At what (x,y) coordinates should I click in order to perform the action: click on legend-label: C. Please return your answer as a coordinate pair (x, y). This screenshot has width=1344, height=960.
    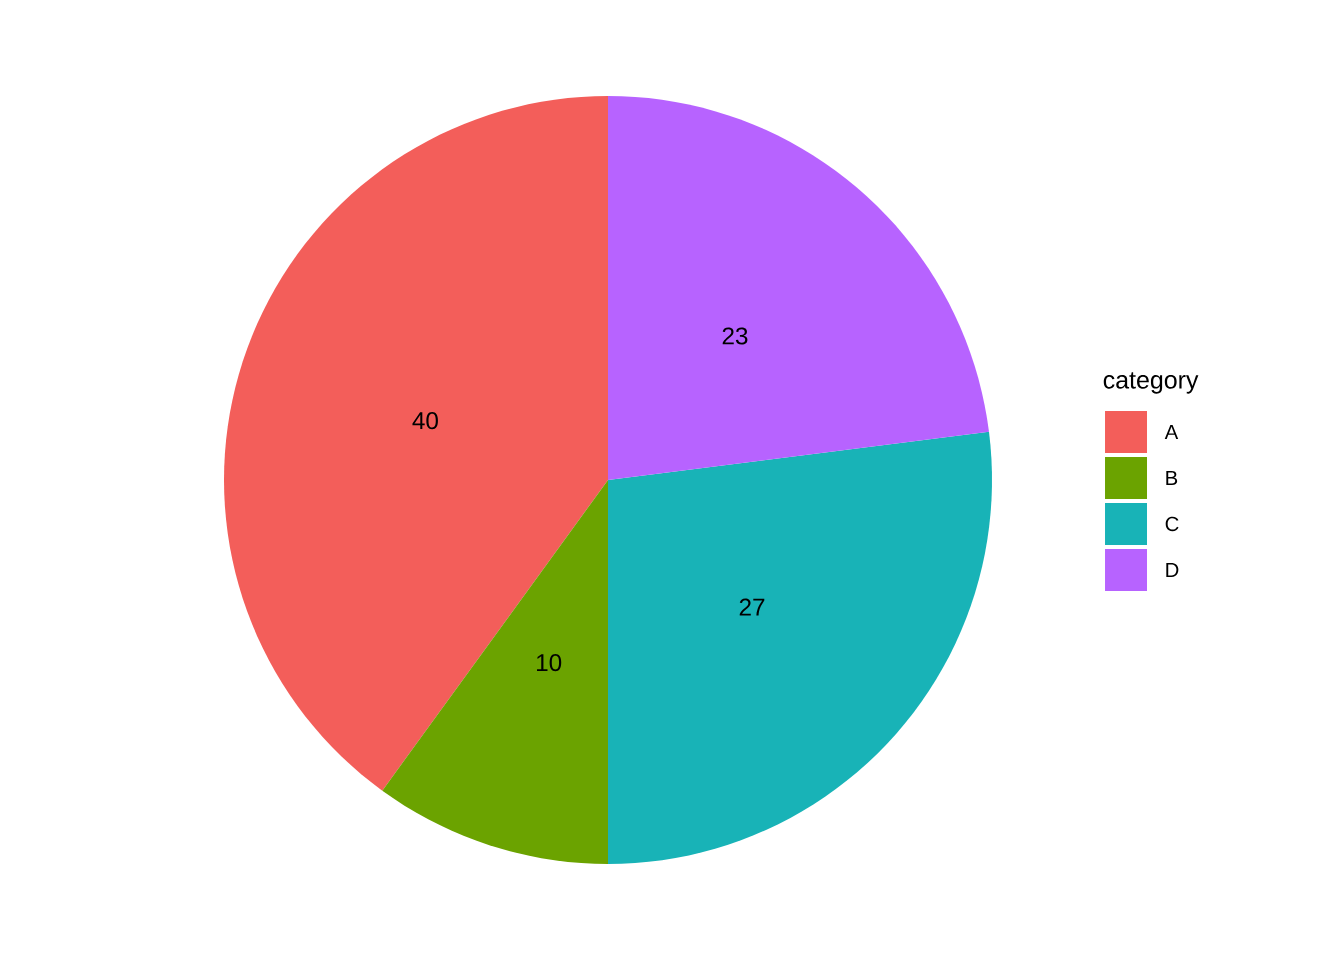
    Looking at the image, I should click on (1172, 524).